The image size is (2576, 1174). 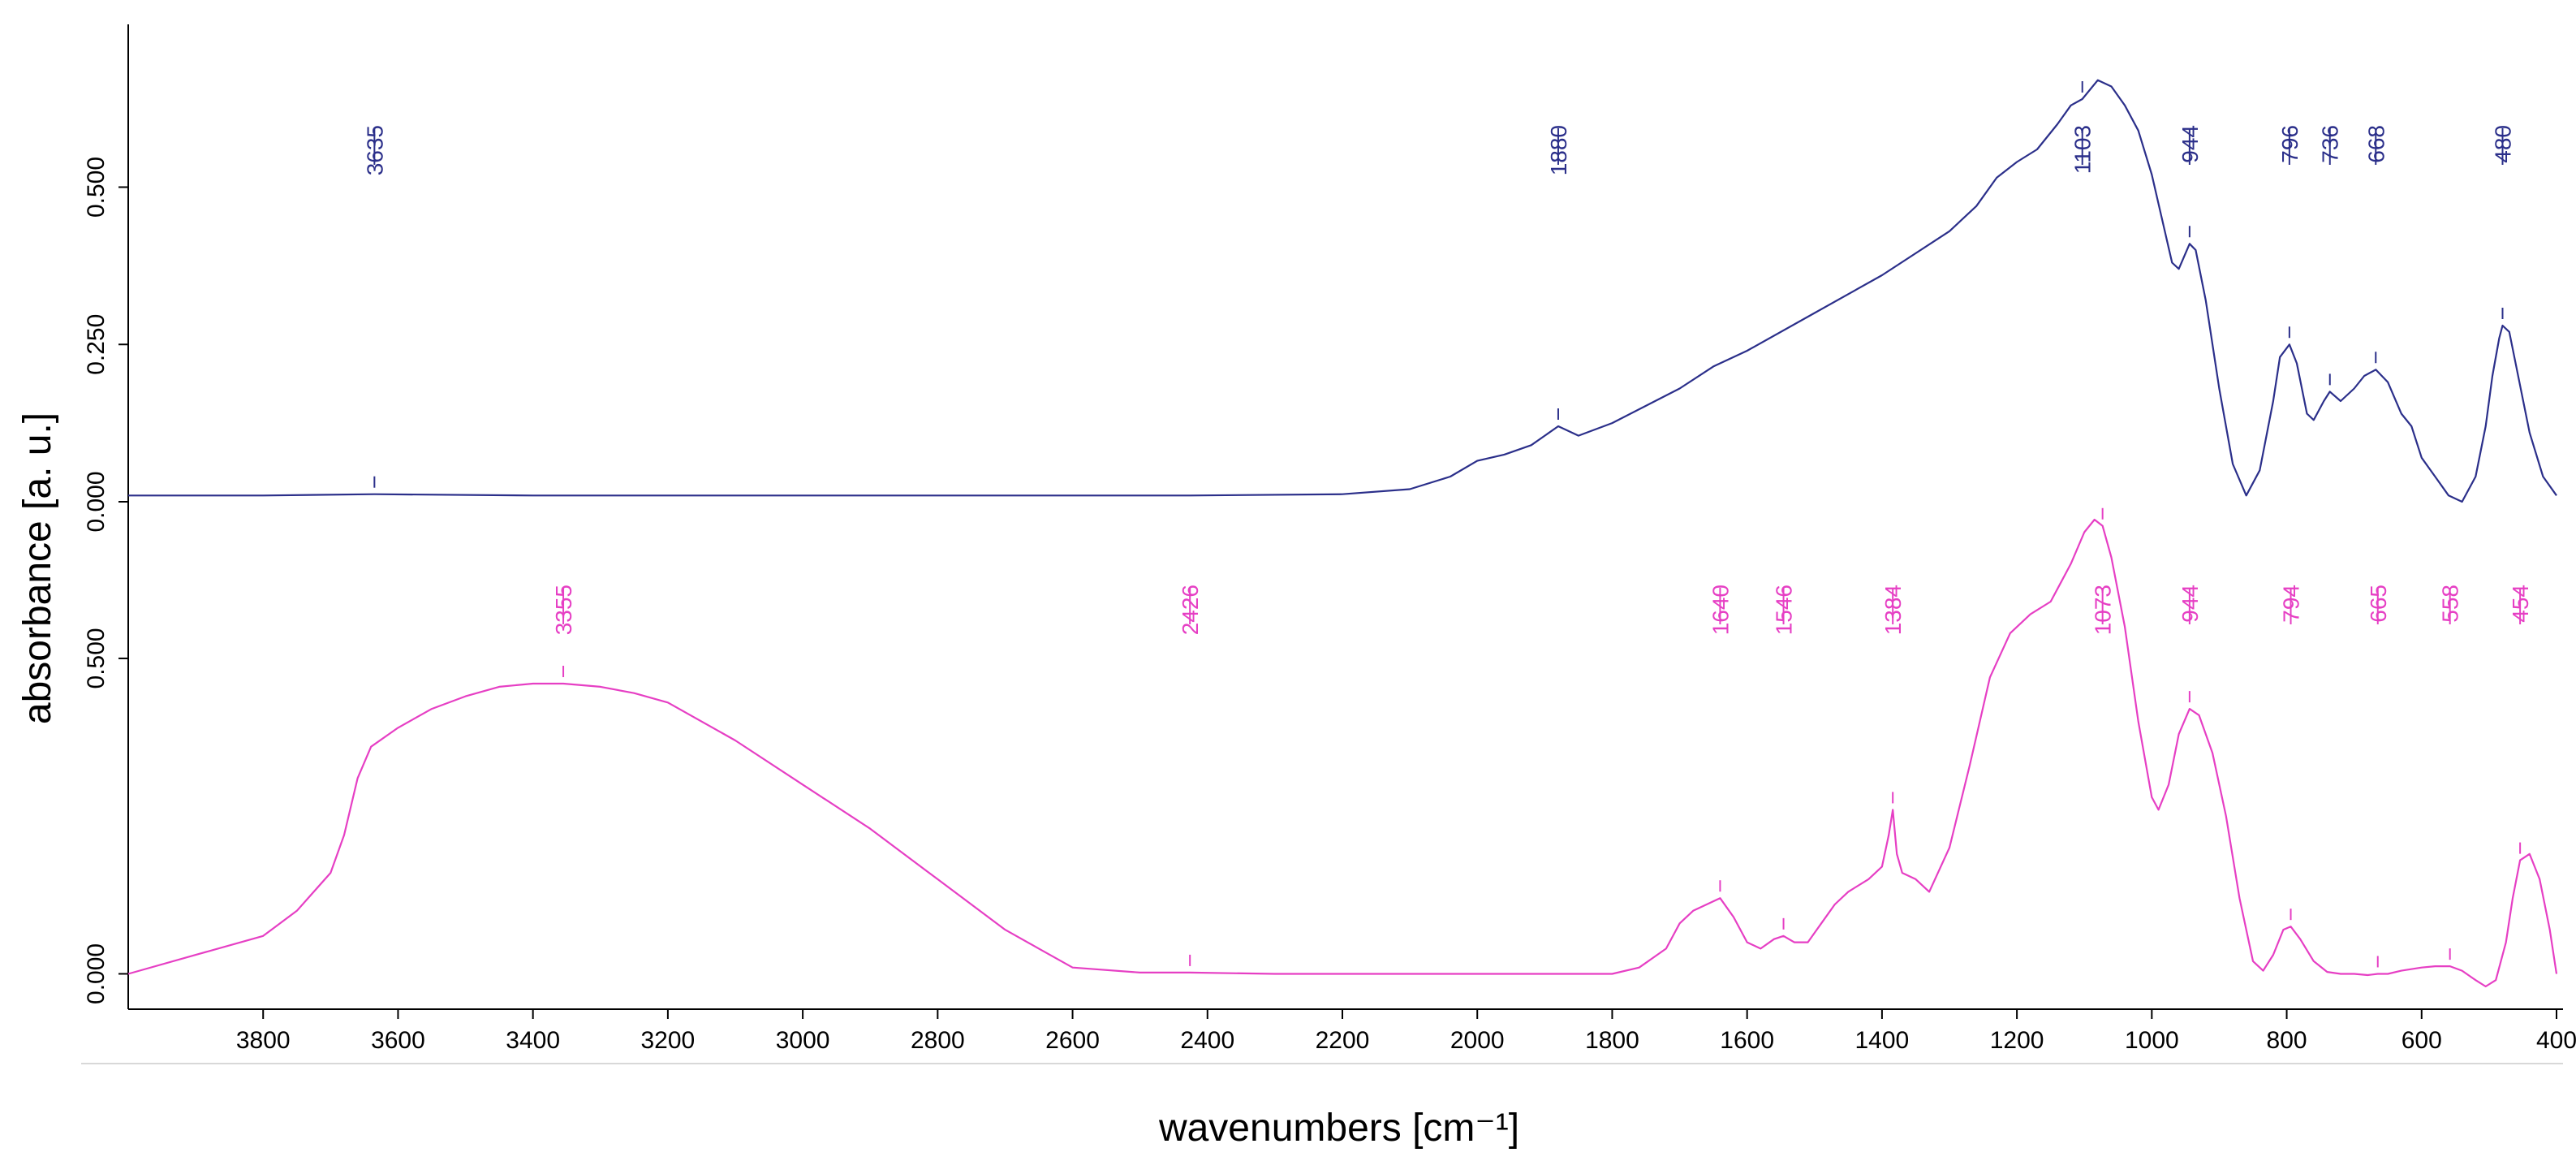 What do you see at coordinates (2376, 144) in the screenshot?
I see `peak-label: 668` at bounding box center [2376, 144].